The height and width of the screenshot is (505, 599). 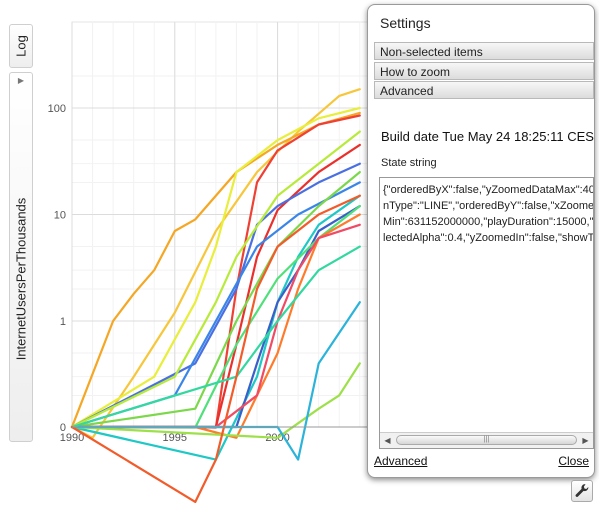 I want to click on state-line: {"orderedByX":false,"yZoomedDataMax":40, so click(x=488, y=190).